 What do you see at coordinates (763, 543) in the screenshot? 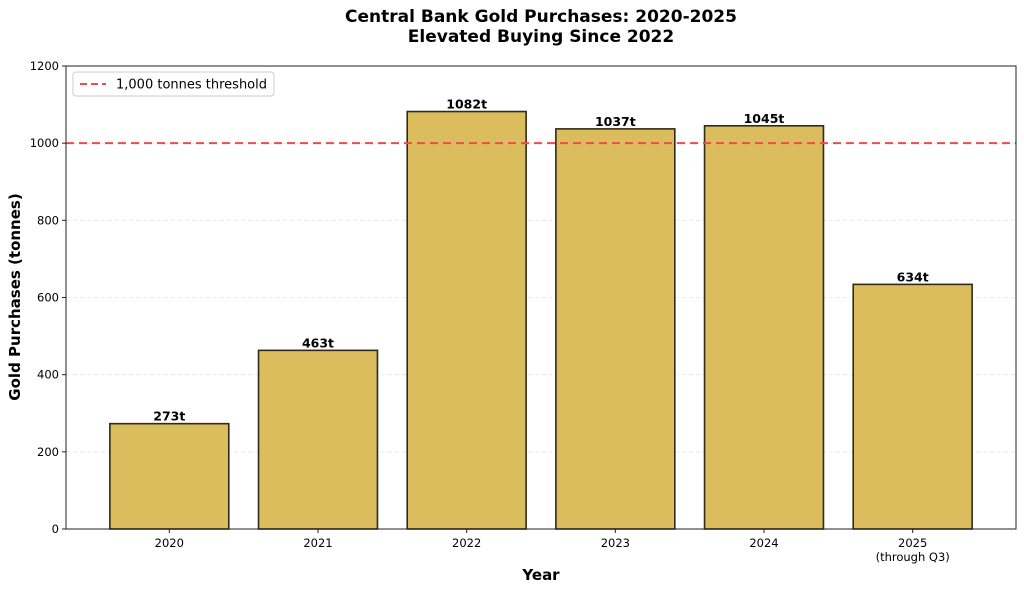
I see `x-tick-label: 2024` at bounding box center [763, 543].